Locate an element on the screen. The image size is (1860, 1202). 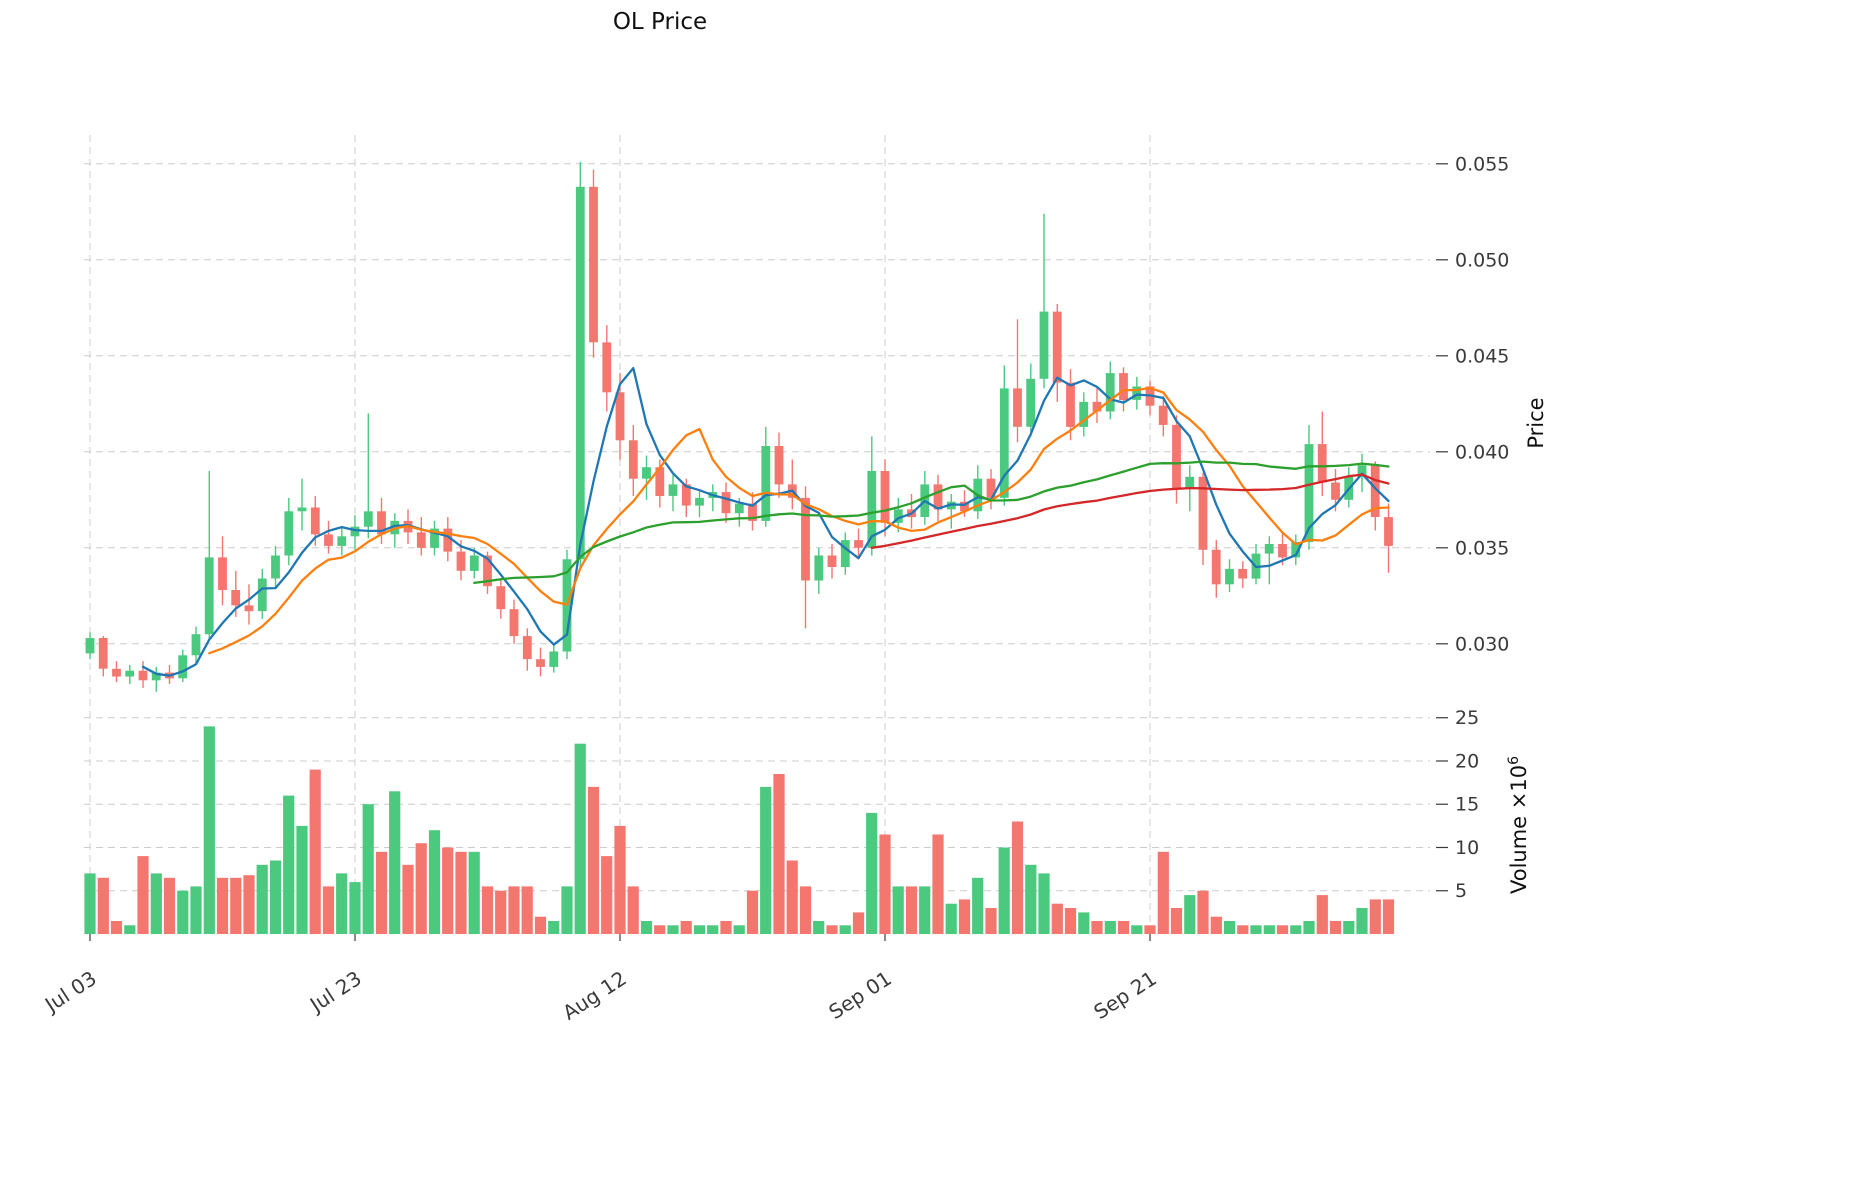
ma30-line is located at coordinates (931, 522).